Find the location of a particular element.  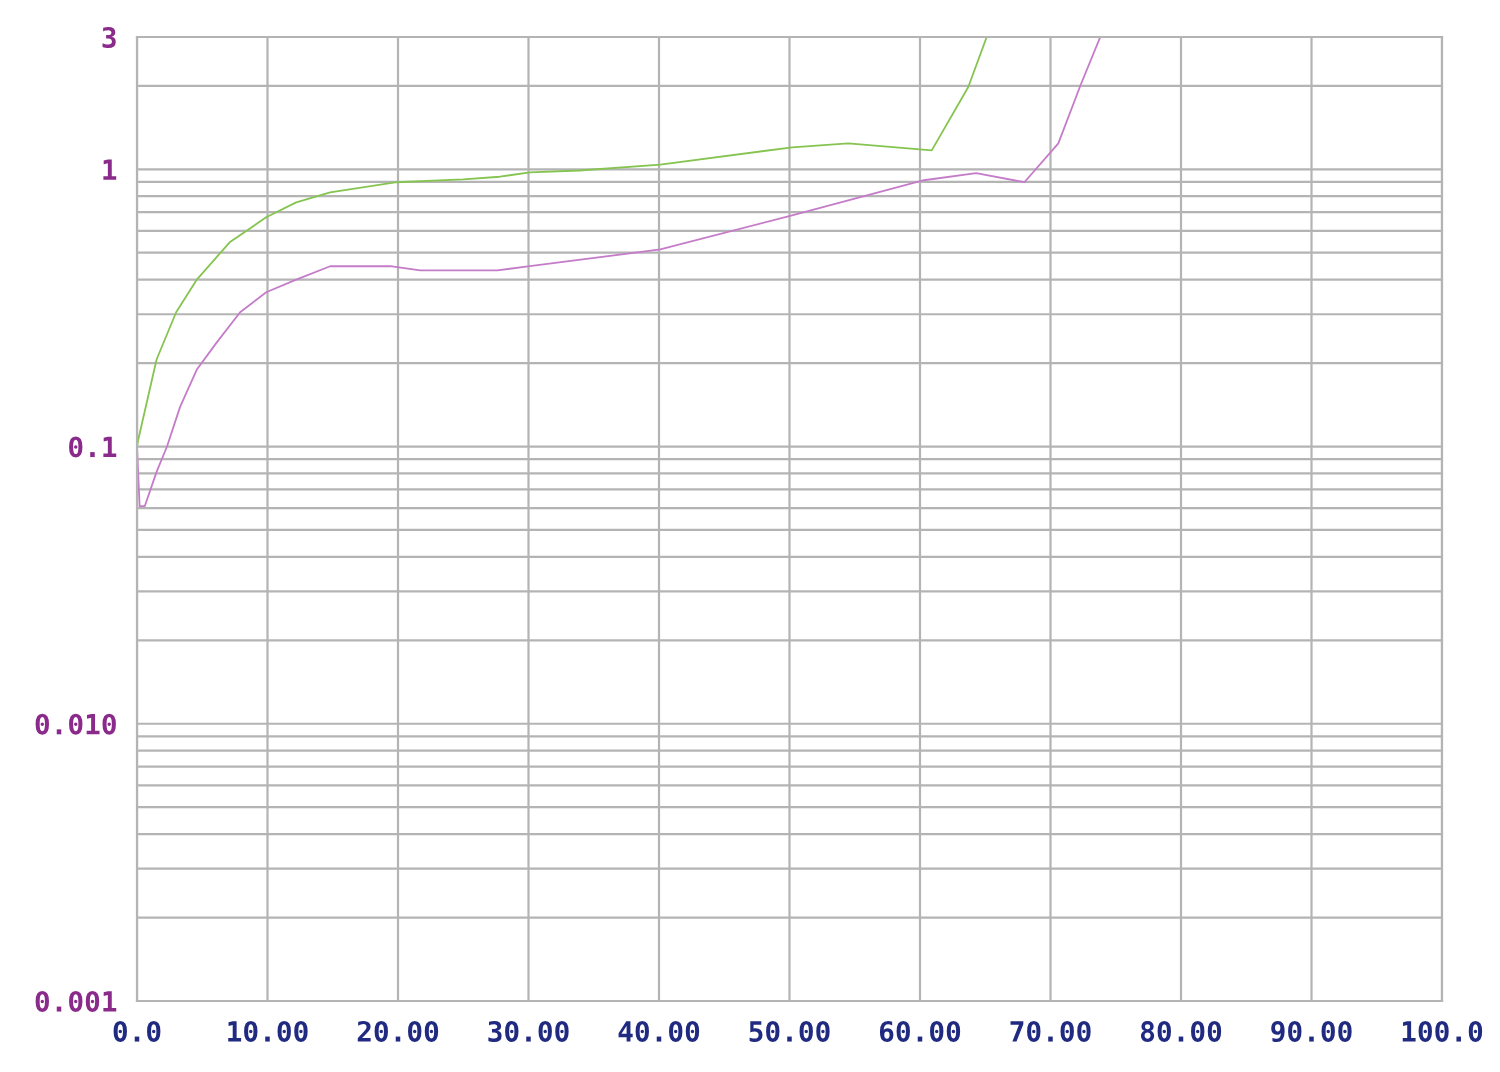

x-tick-label: 90.00 is located at coordinates (1311, 1031).